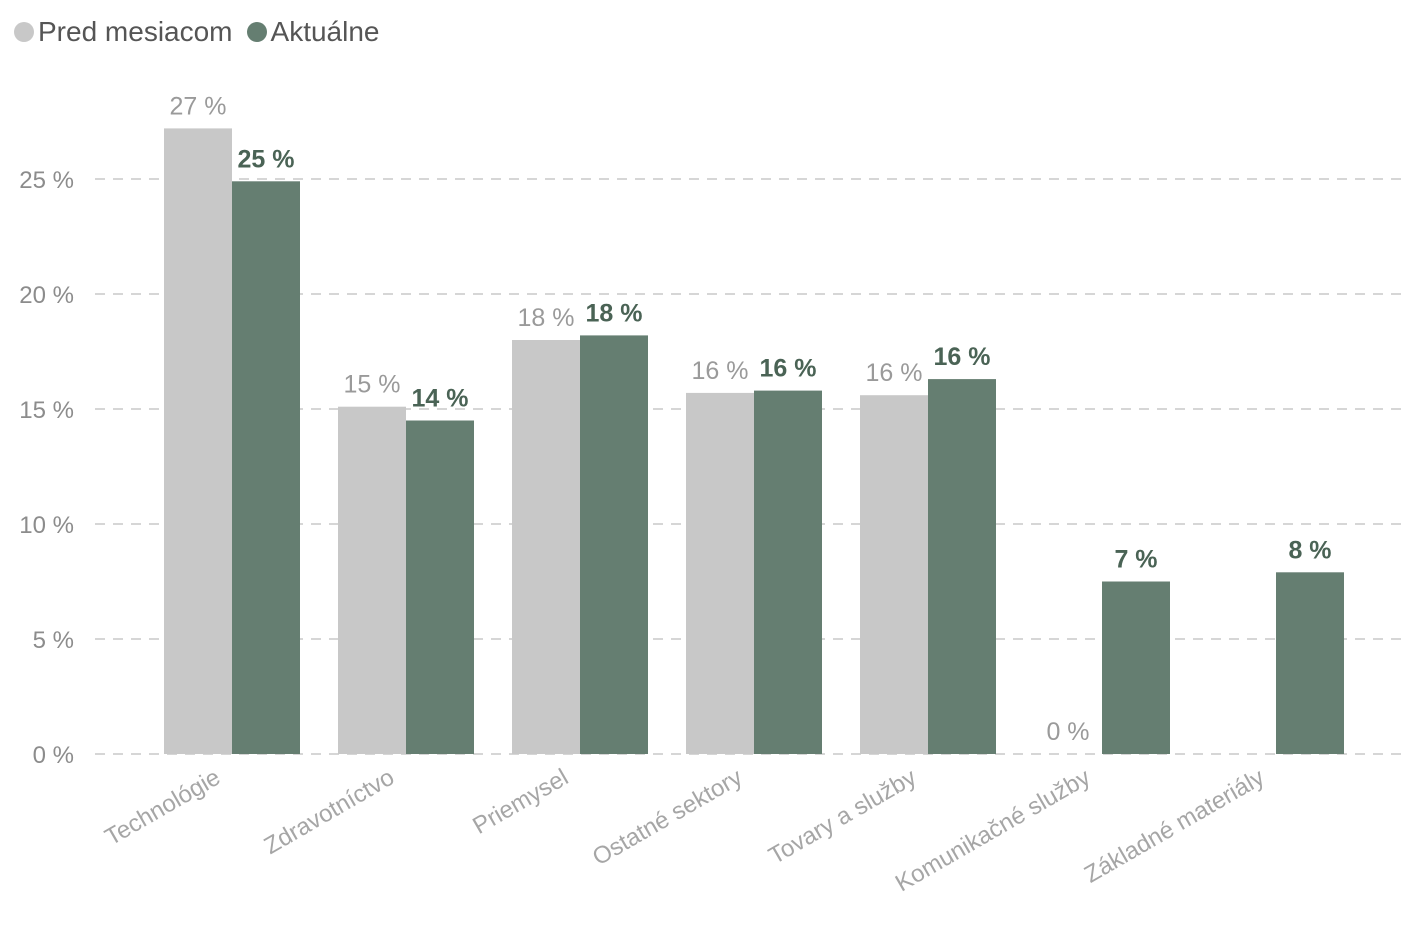 The image size is (1406, 949). I want to click on x-category-label: Technológie, so click(163, 807).